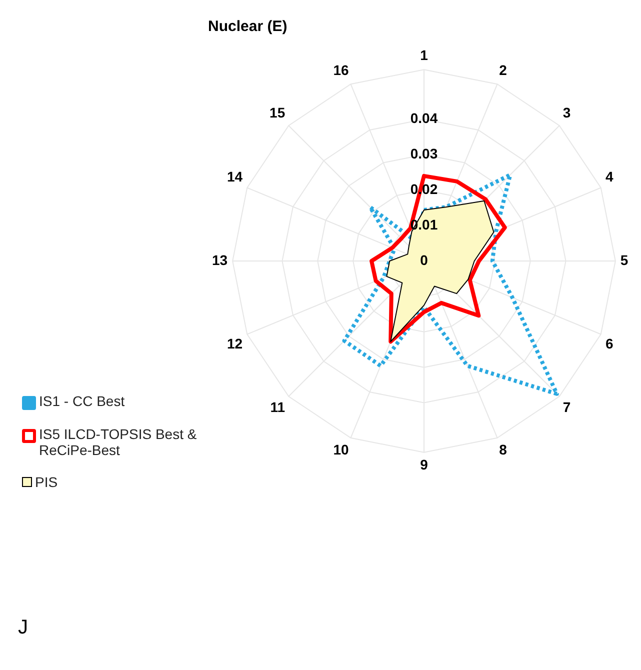 Image resolution: width=641 pixels, height=670 pixels. Describe the element at coordinates (424, 260) in the screenshot. I see `y-tick-label: 0` at that location.